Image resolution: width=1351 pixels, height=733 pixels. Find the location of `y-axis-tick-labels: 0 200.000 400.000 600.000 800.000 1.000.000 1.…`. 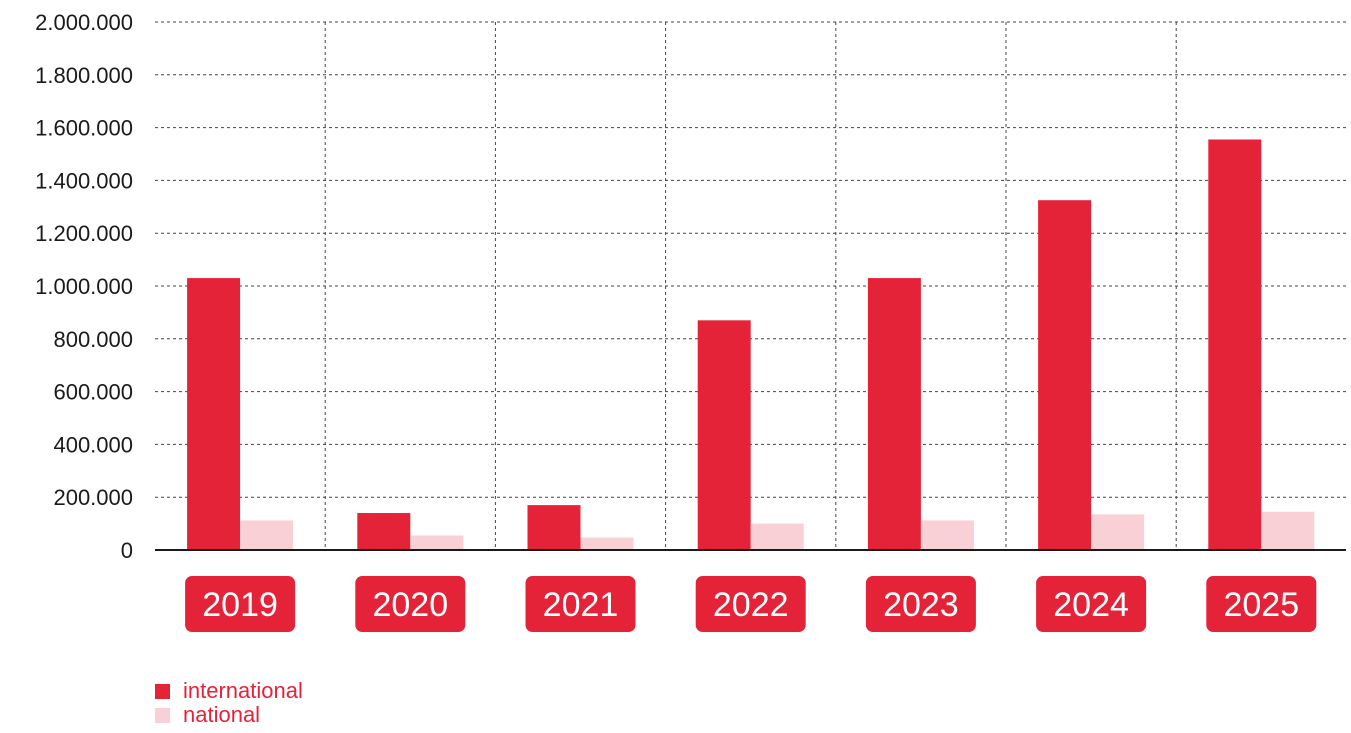

y-axis-tick-labels: 0 200.000 400.000 600.000 800.000 1.000.000 1.… is located at coordinates (84, 286).